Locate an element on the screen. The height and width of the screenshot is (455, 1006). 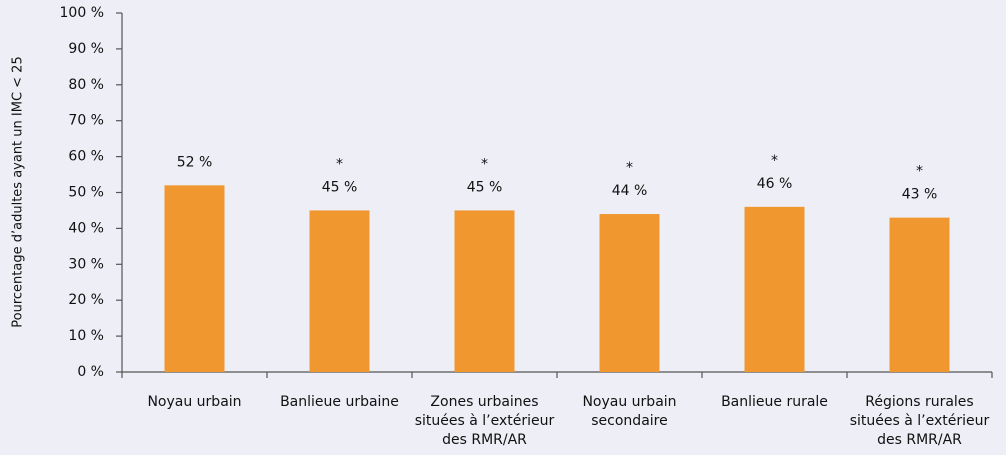
y-axis-label: Pourcentage d’adultes ayant un IMC < 25 is located at coordinates (18, 191).